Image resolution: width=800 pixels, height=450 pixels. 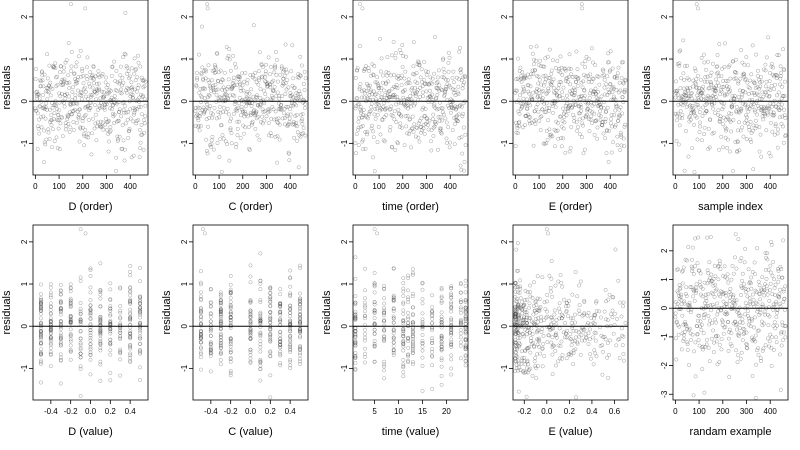 What do you see at coordinates (327, 312) in the screenshot?
I see `y-axis-label: residuals` at bounding box center [327, 312].